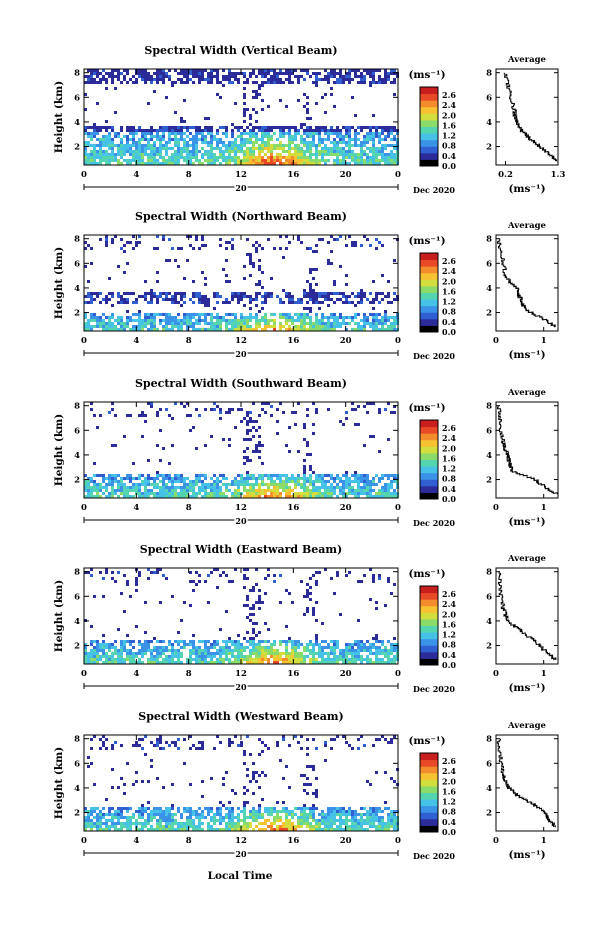  Describe the element at coordinates (77, 622) in the screenshot. I see `y-tick-label: 4` at that location.